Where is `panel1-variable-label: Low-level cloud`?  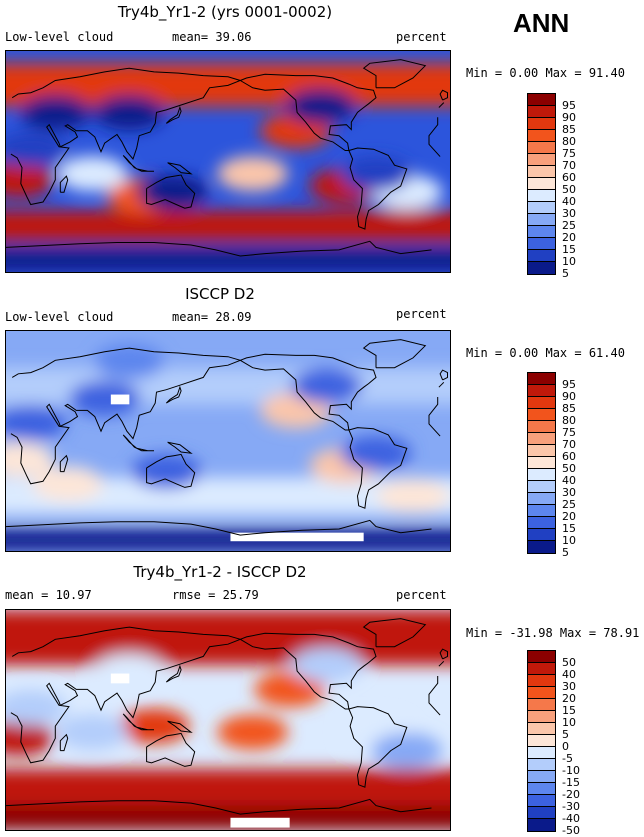 panel1-variable-label: Low-level cloud is located at coordinates (59, 37).